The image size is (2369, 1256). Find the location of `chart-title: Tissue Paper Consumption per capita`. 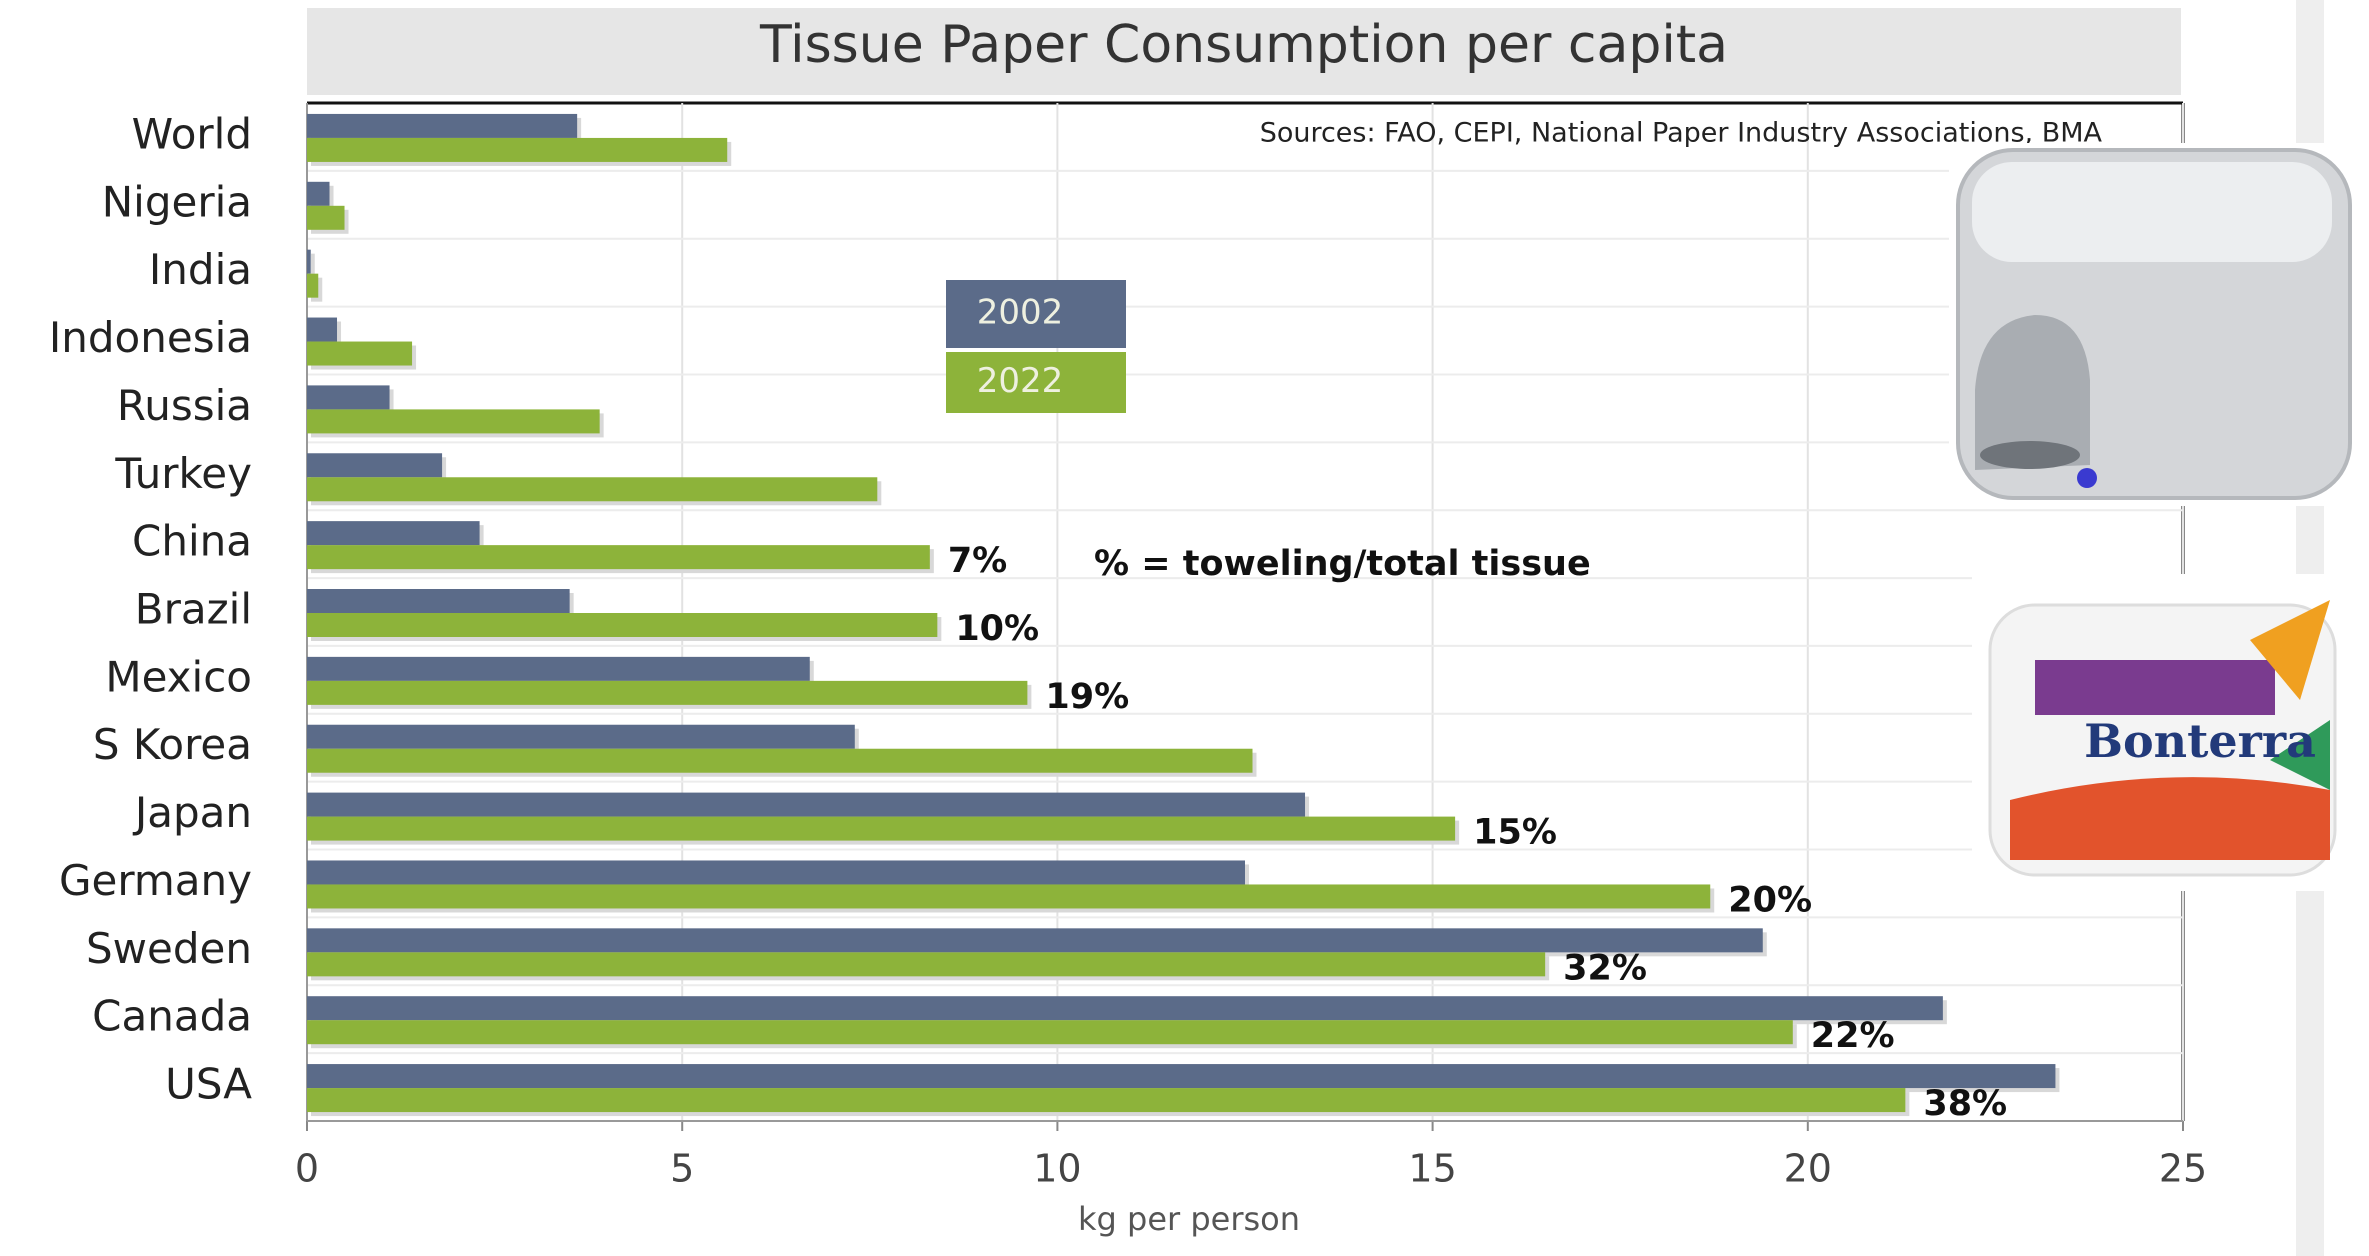

chart-title: Tissue Paper Consumption per capita is located at coordinates (1243, 45).